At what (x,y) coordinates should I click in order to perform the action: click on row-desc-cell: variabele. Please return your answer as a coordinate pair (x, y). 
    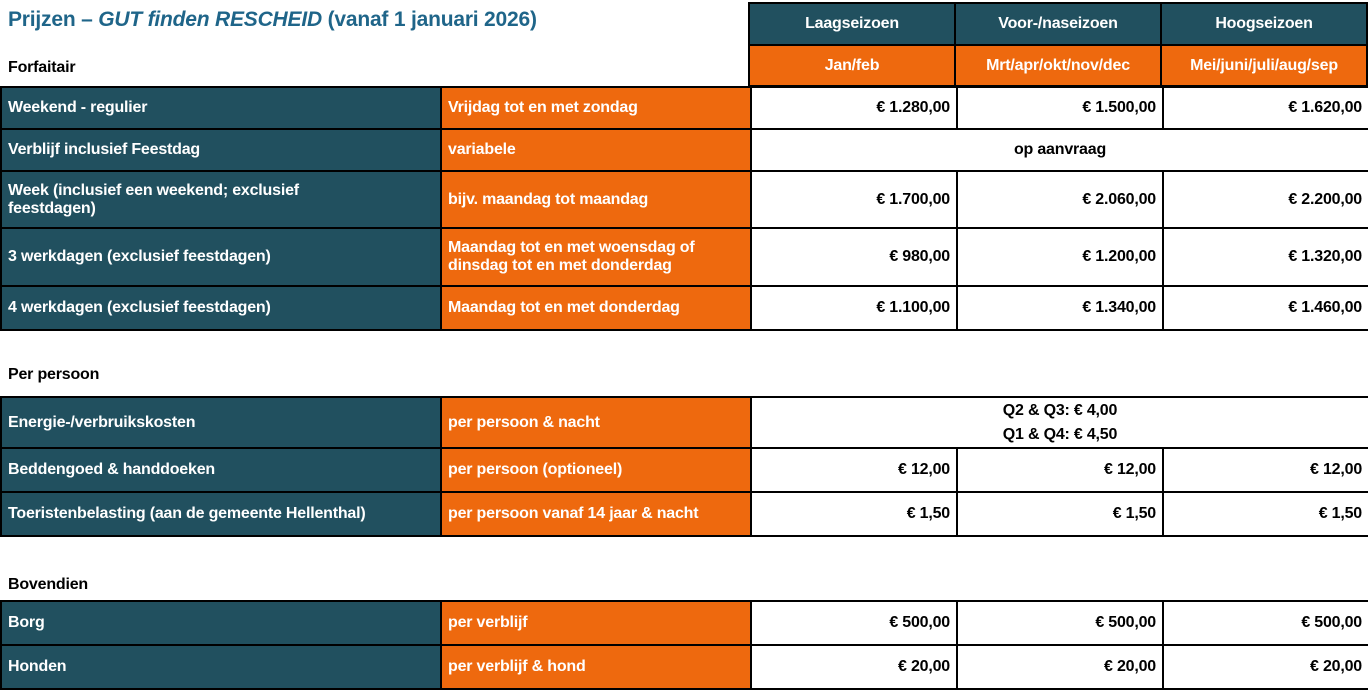
    Looking at the image, I should click on (596, 150).